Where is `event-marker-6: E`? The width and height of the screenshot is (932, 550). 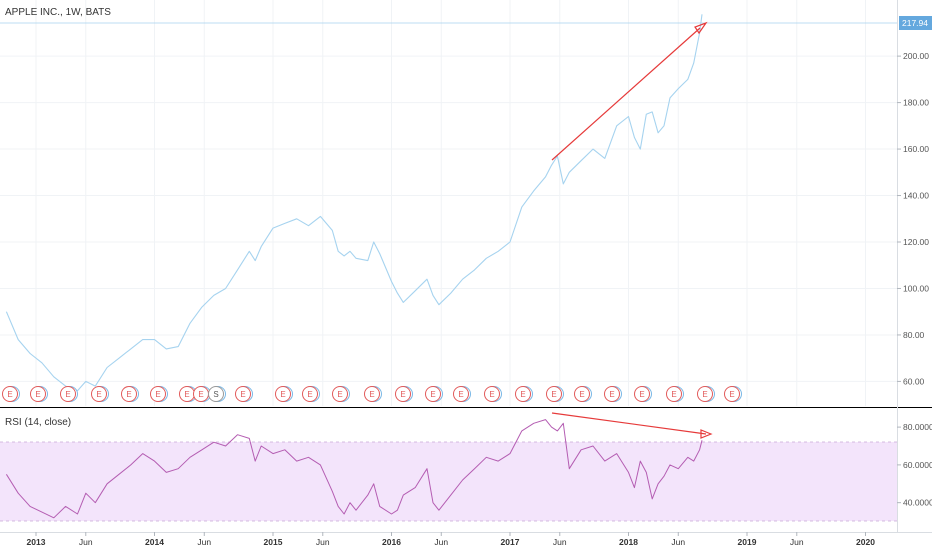
event-marker-6: E is located at coordinates (188, 394).